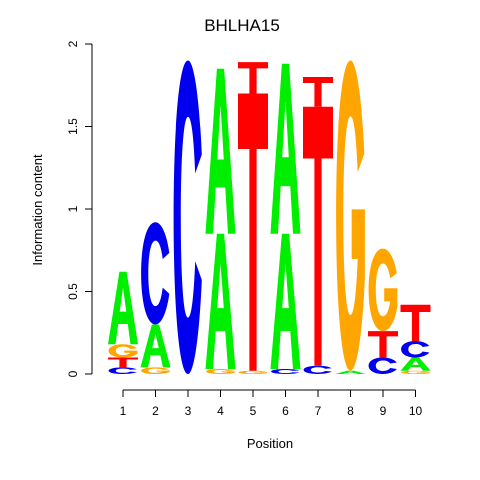 Image resolution: width=480 pixels, height=480 pixels. What do you see at coordinates (37, 210) in the screenshot?
I see `y-axis-title: Information content` at bounding box center [37, 210].